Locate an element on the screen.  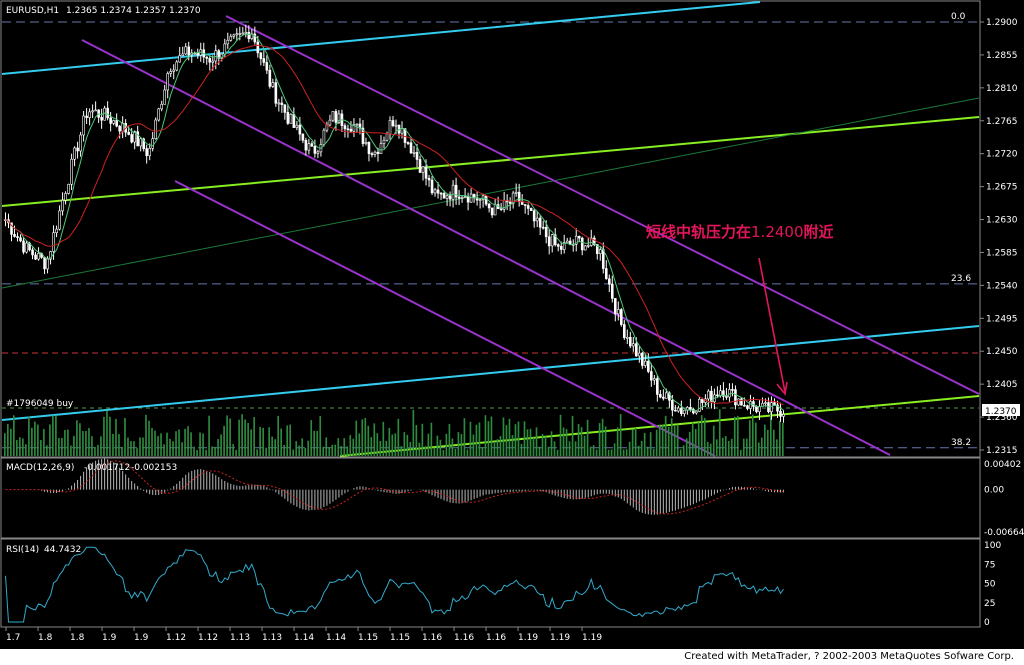
time-tick-label: 1.14 is located at coordinates (304, 638).